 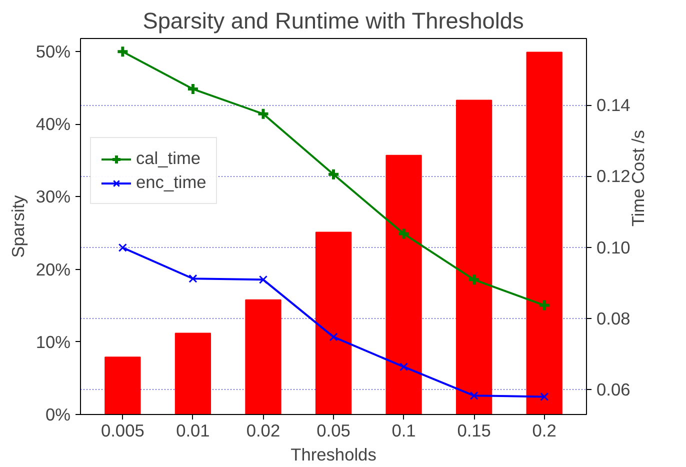 What do you see at coordinates (613, 390) in the screenshot?
I see `y2-tick-label: 0.06` at bounding box center [613, 390].